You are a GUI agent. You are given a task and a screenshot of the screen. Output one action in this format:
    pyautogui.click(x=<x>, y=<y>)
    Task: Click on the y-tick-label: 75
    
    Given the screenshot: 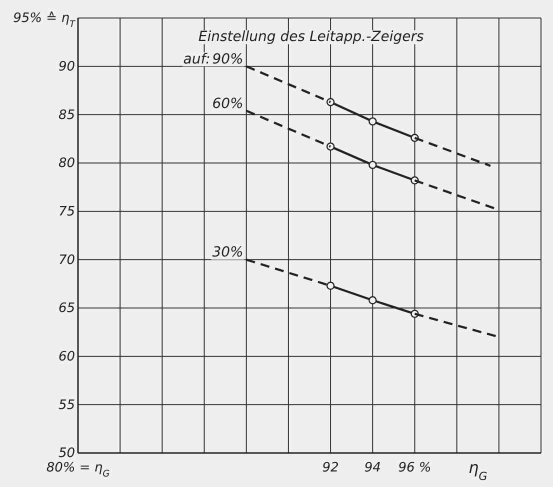 What is the action you would take?
    pyautogui.click(x=66, y=212)
    